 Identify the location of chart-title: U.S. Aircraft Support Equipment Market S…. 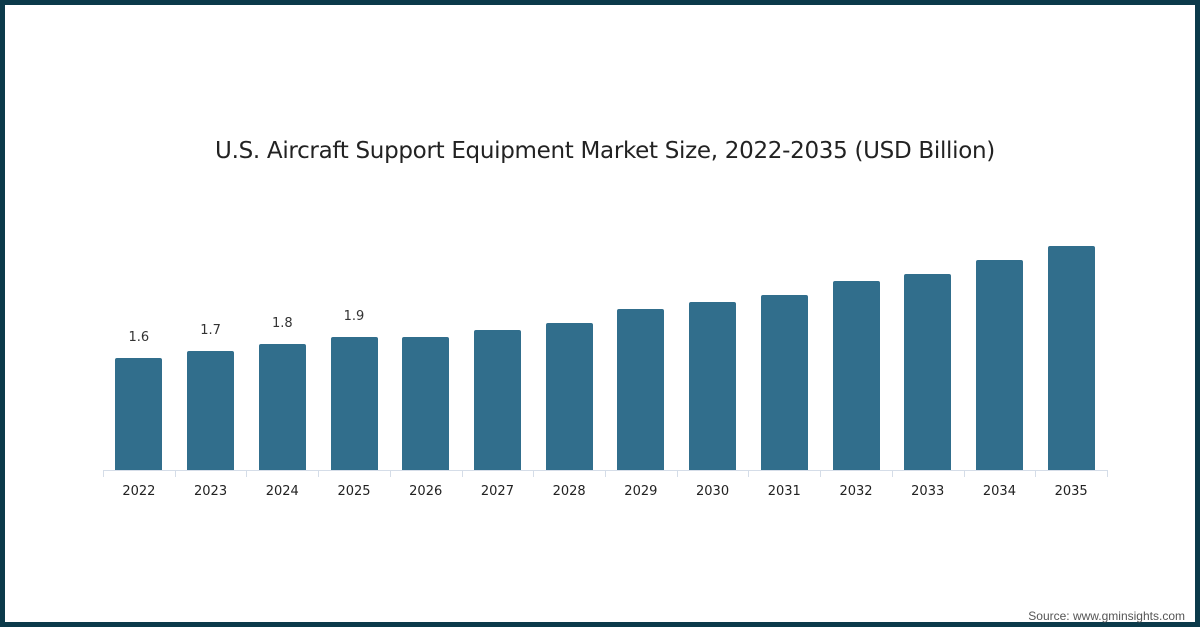
(605, 151).